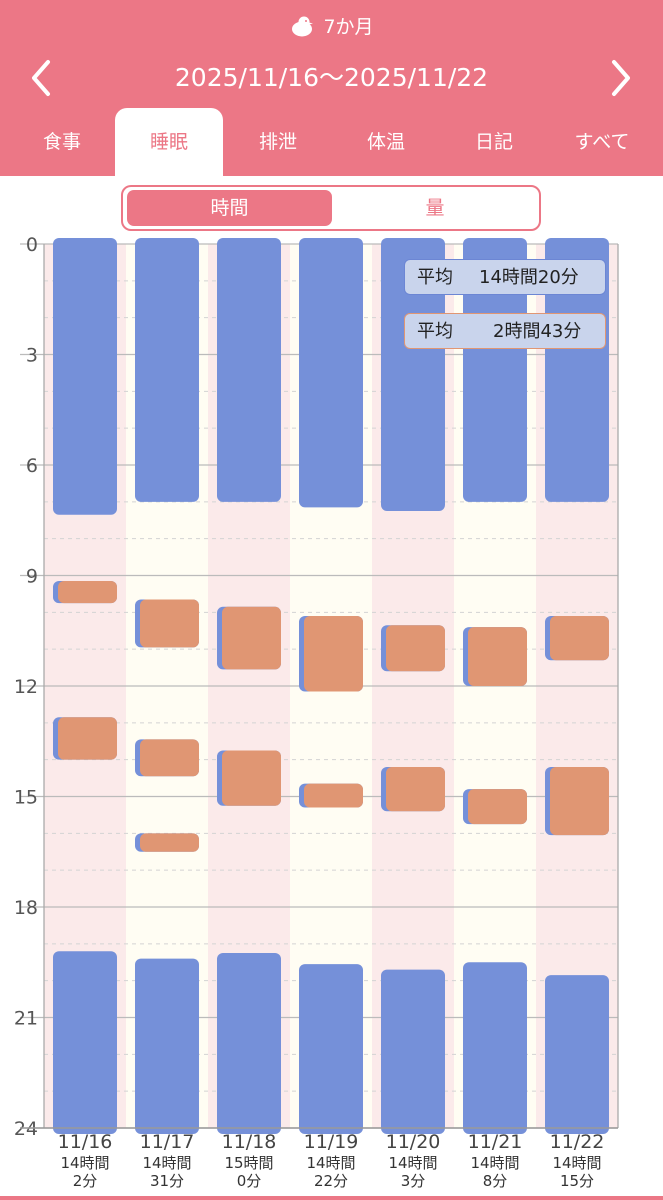 This screenshot has width=663, height=1200. What do you see at coordinates (493, 142) in the screenshot?
I see `tab-diary: 日記` at bounding box center [493, 142].